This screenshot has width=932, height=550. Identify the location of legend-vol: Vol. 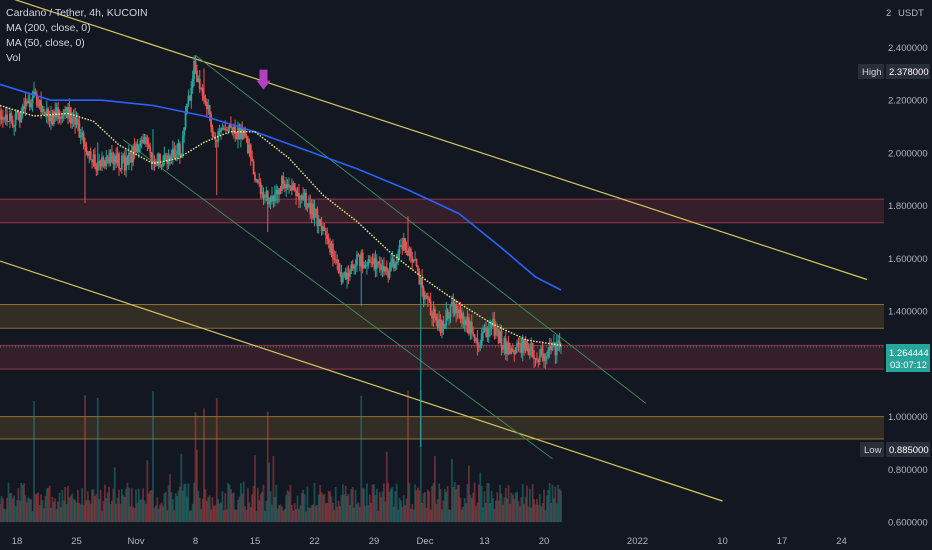
(13, 58).